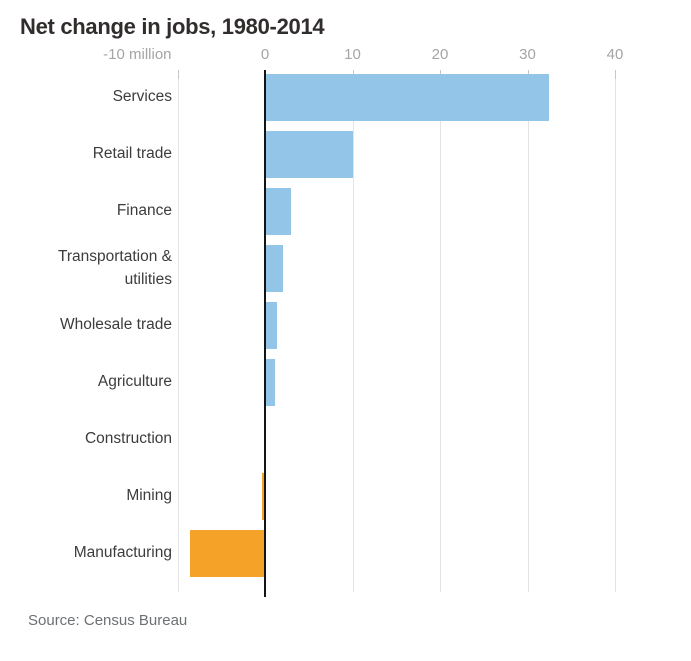 Image resolution: width=691 pixels, height=661 pixels. What do you see at coordinates (271, 325) in the screenshot?
I see `bar-wholesale-trade` at bounding box center [271, 325].